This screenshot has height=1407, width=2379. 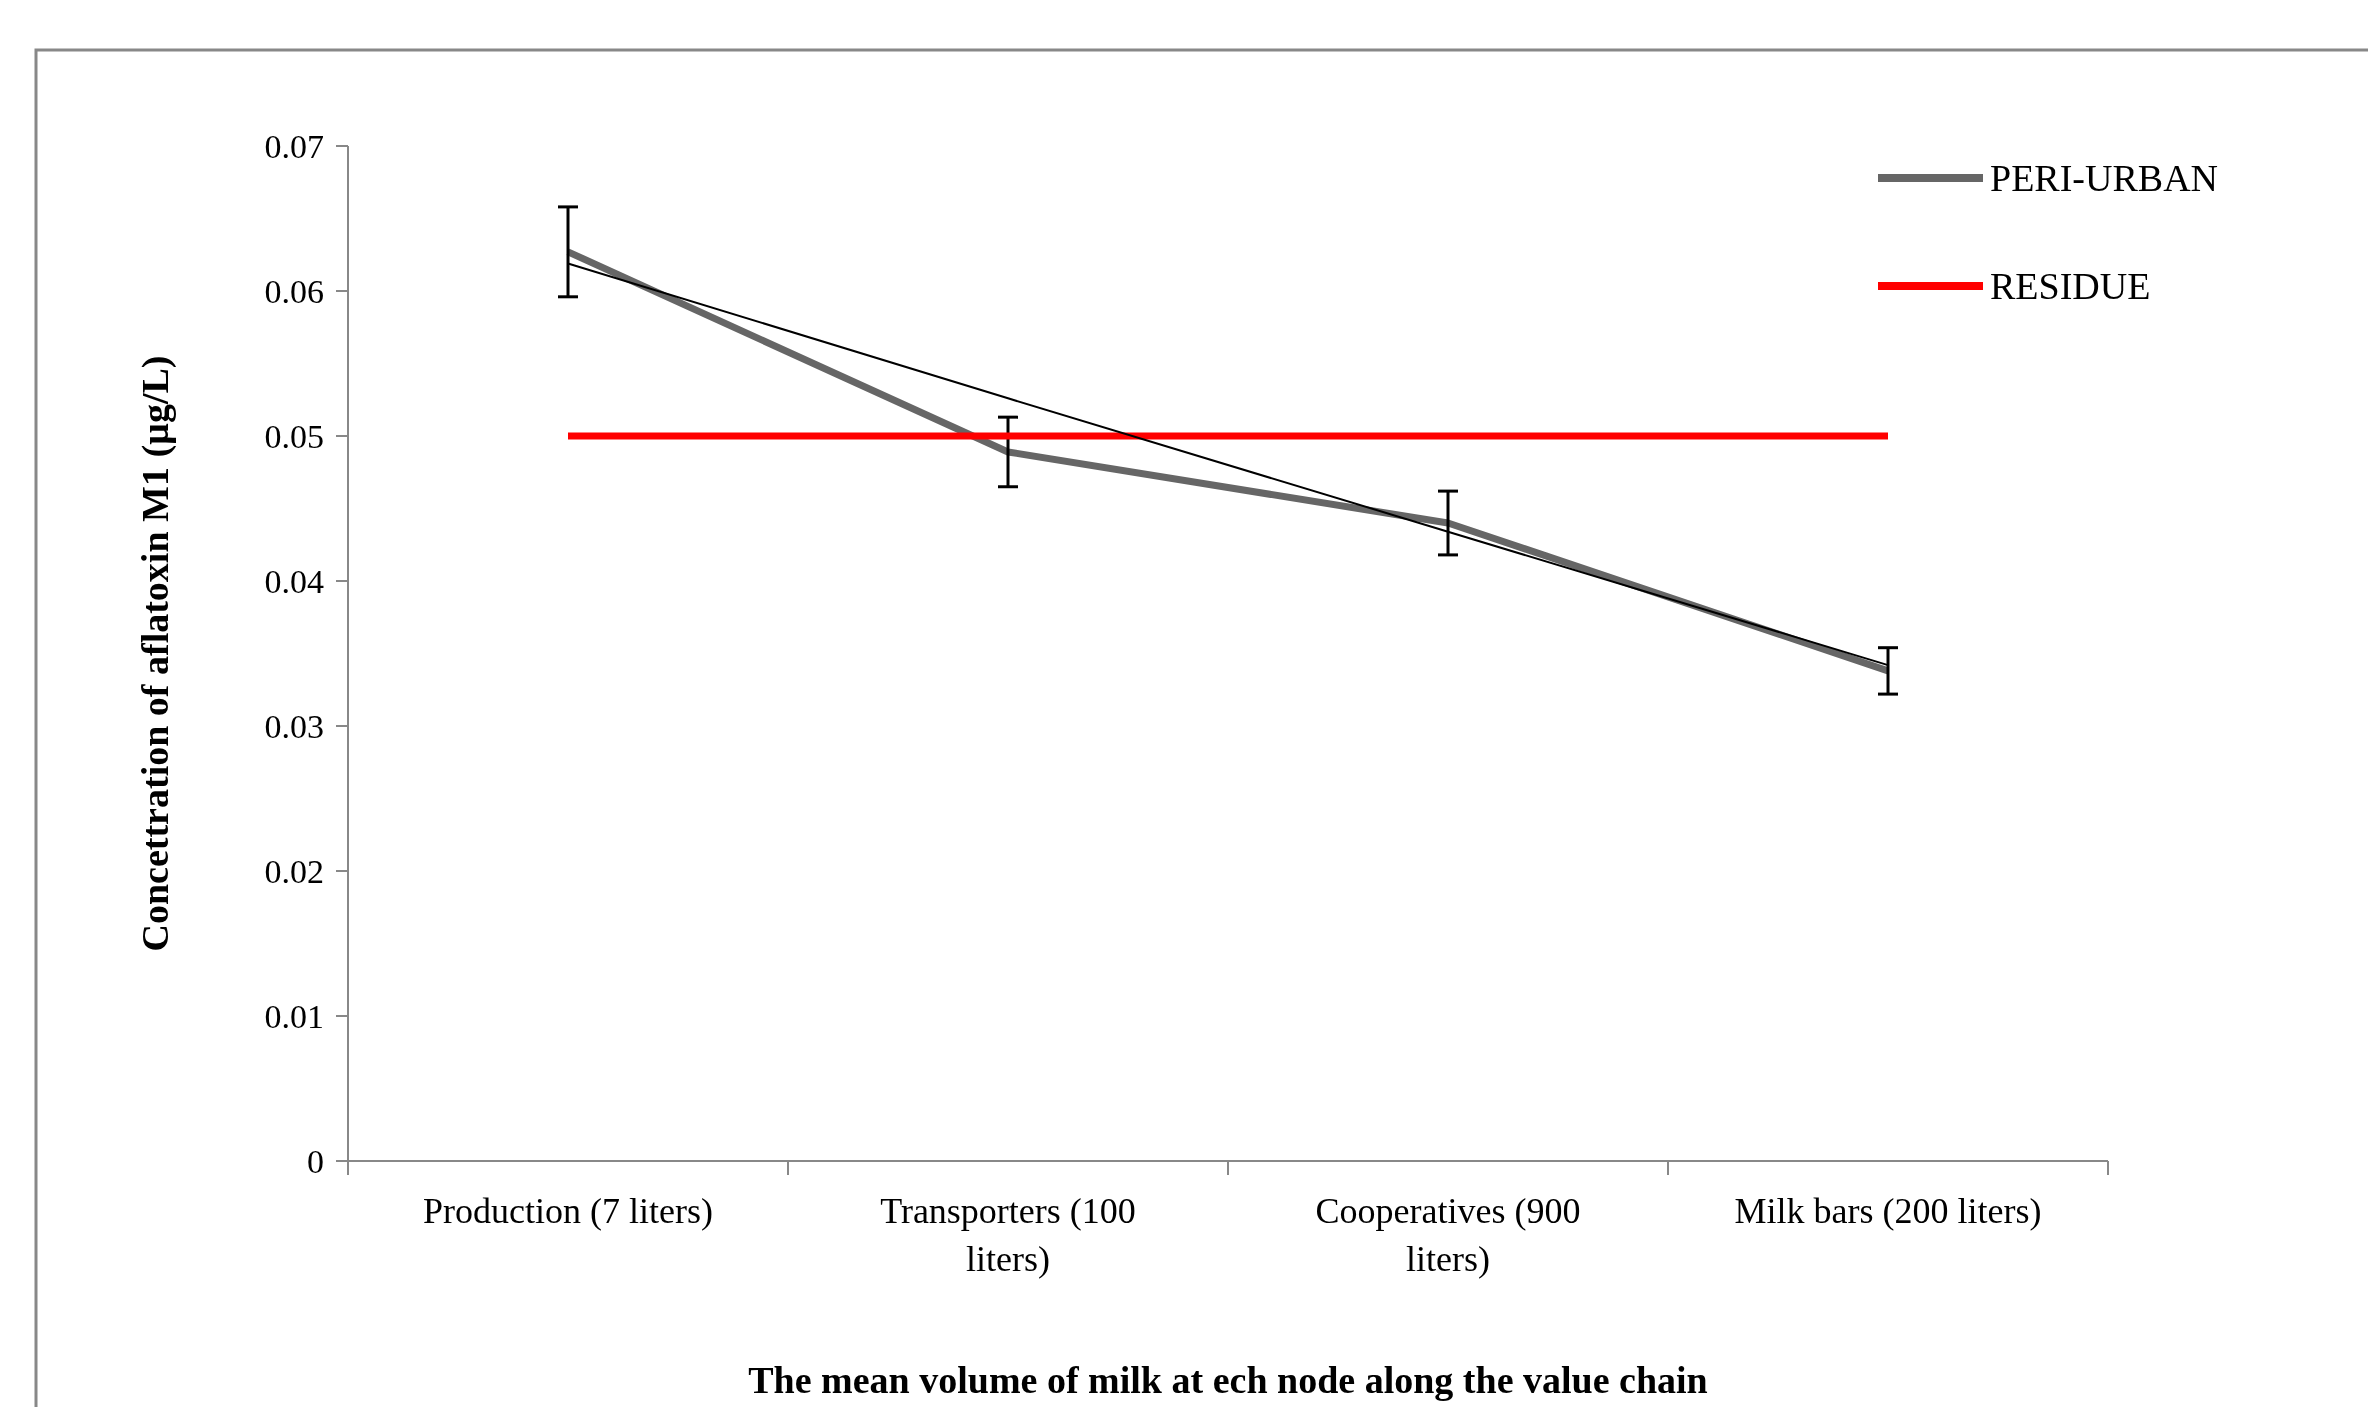 I want to click on legend-label: RESIDUE, so click(x=2070, y=286).